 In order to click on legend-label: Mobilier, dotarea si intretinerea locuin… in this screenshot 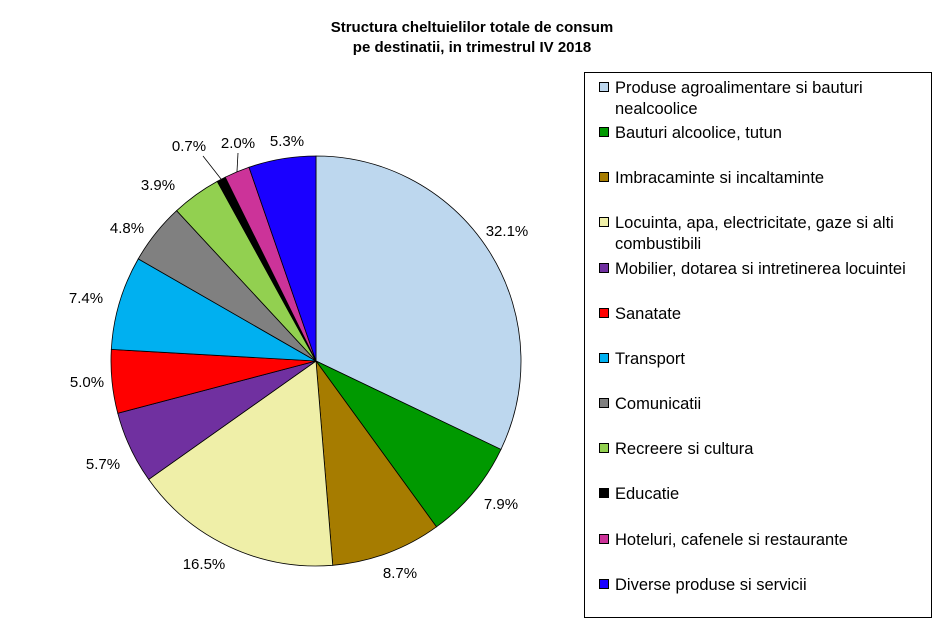, I will do `click(760, 269)`.